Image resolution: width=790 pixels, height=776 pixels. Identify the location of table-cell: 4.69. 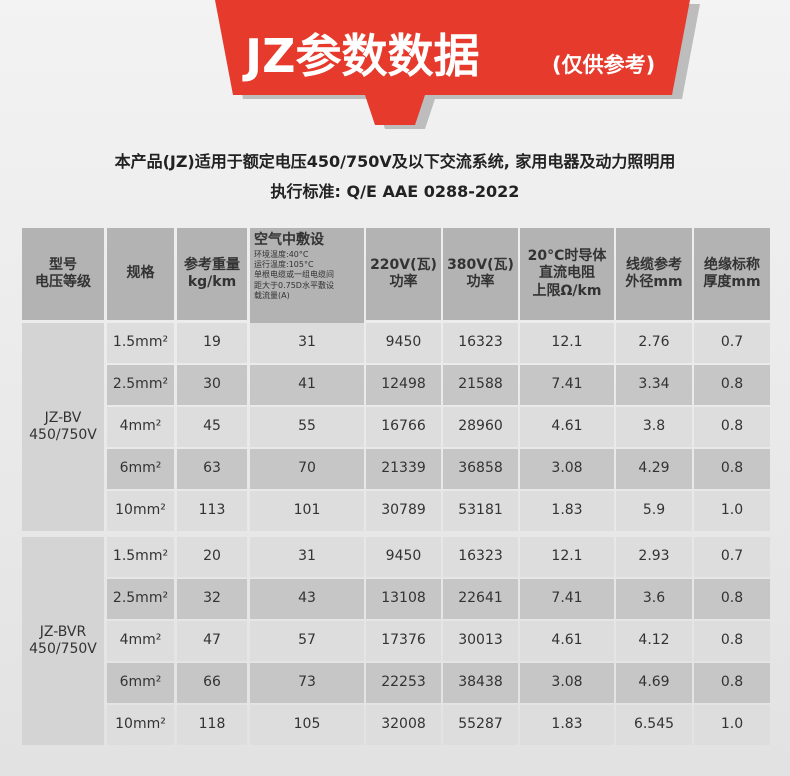
(654, 683).